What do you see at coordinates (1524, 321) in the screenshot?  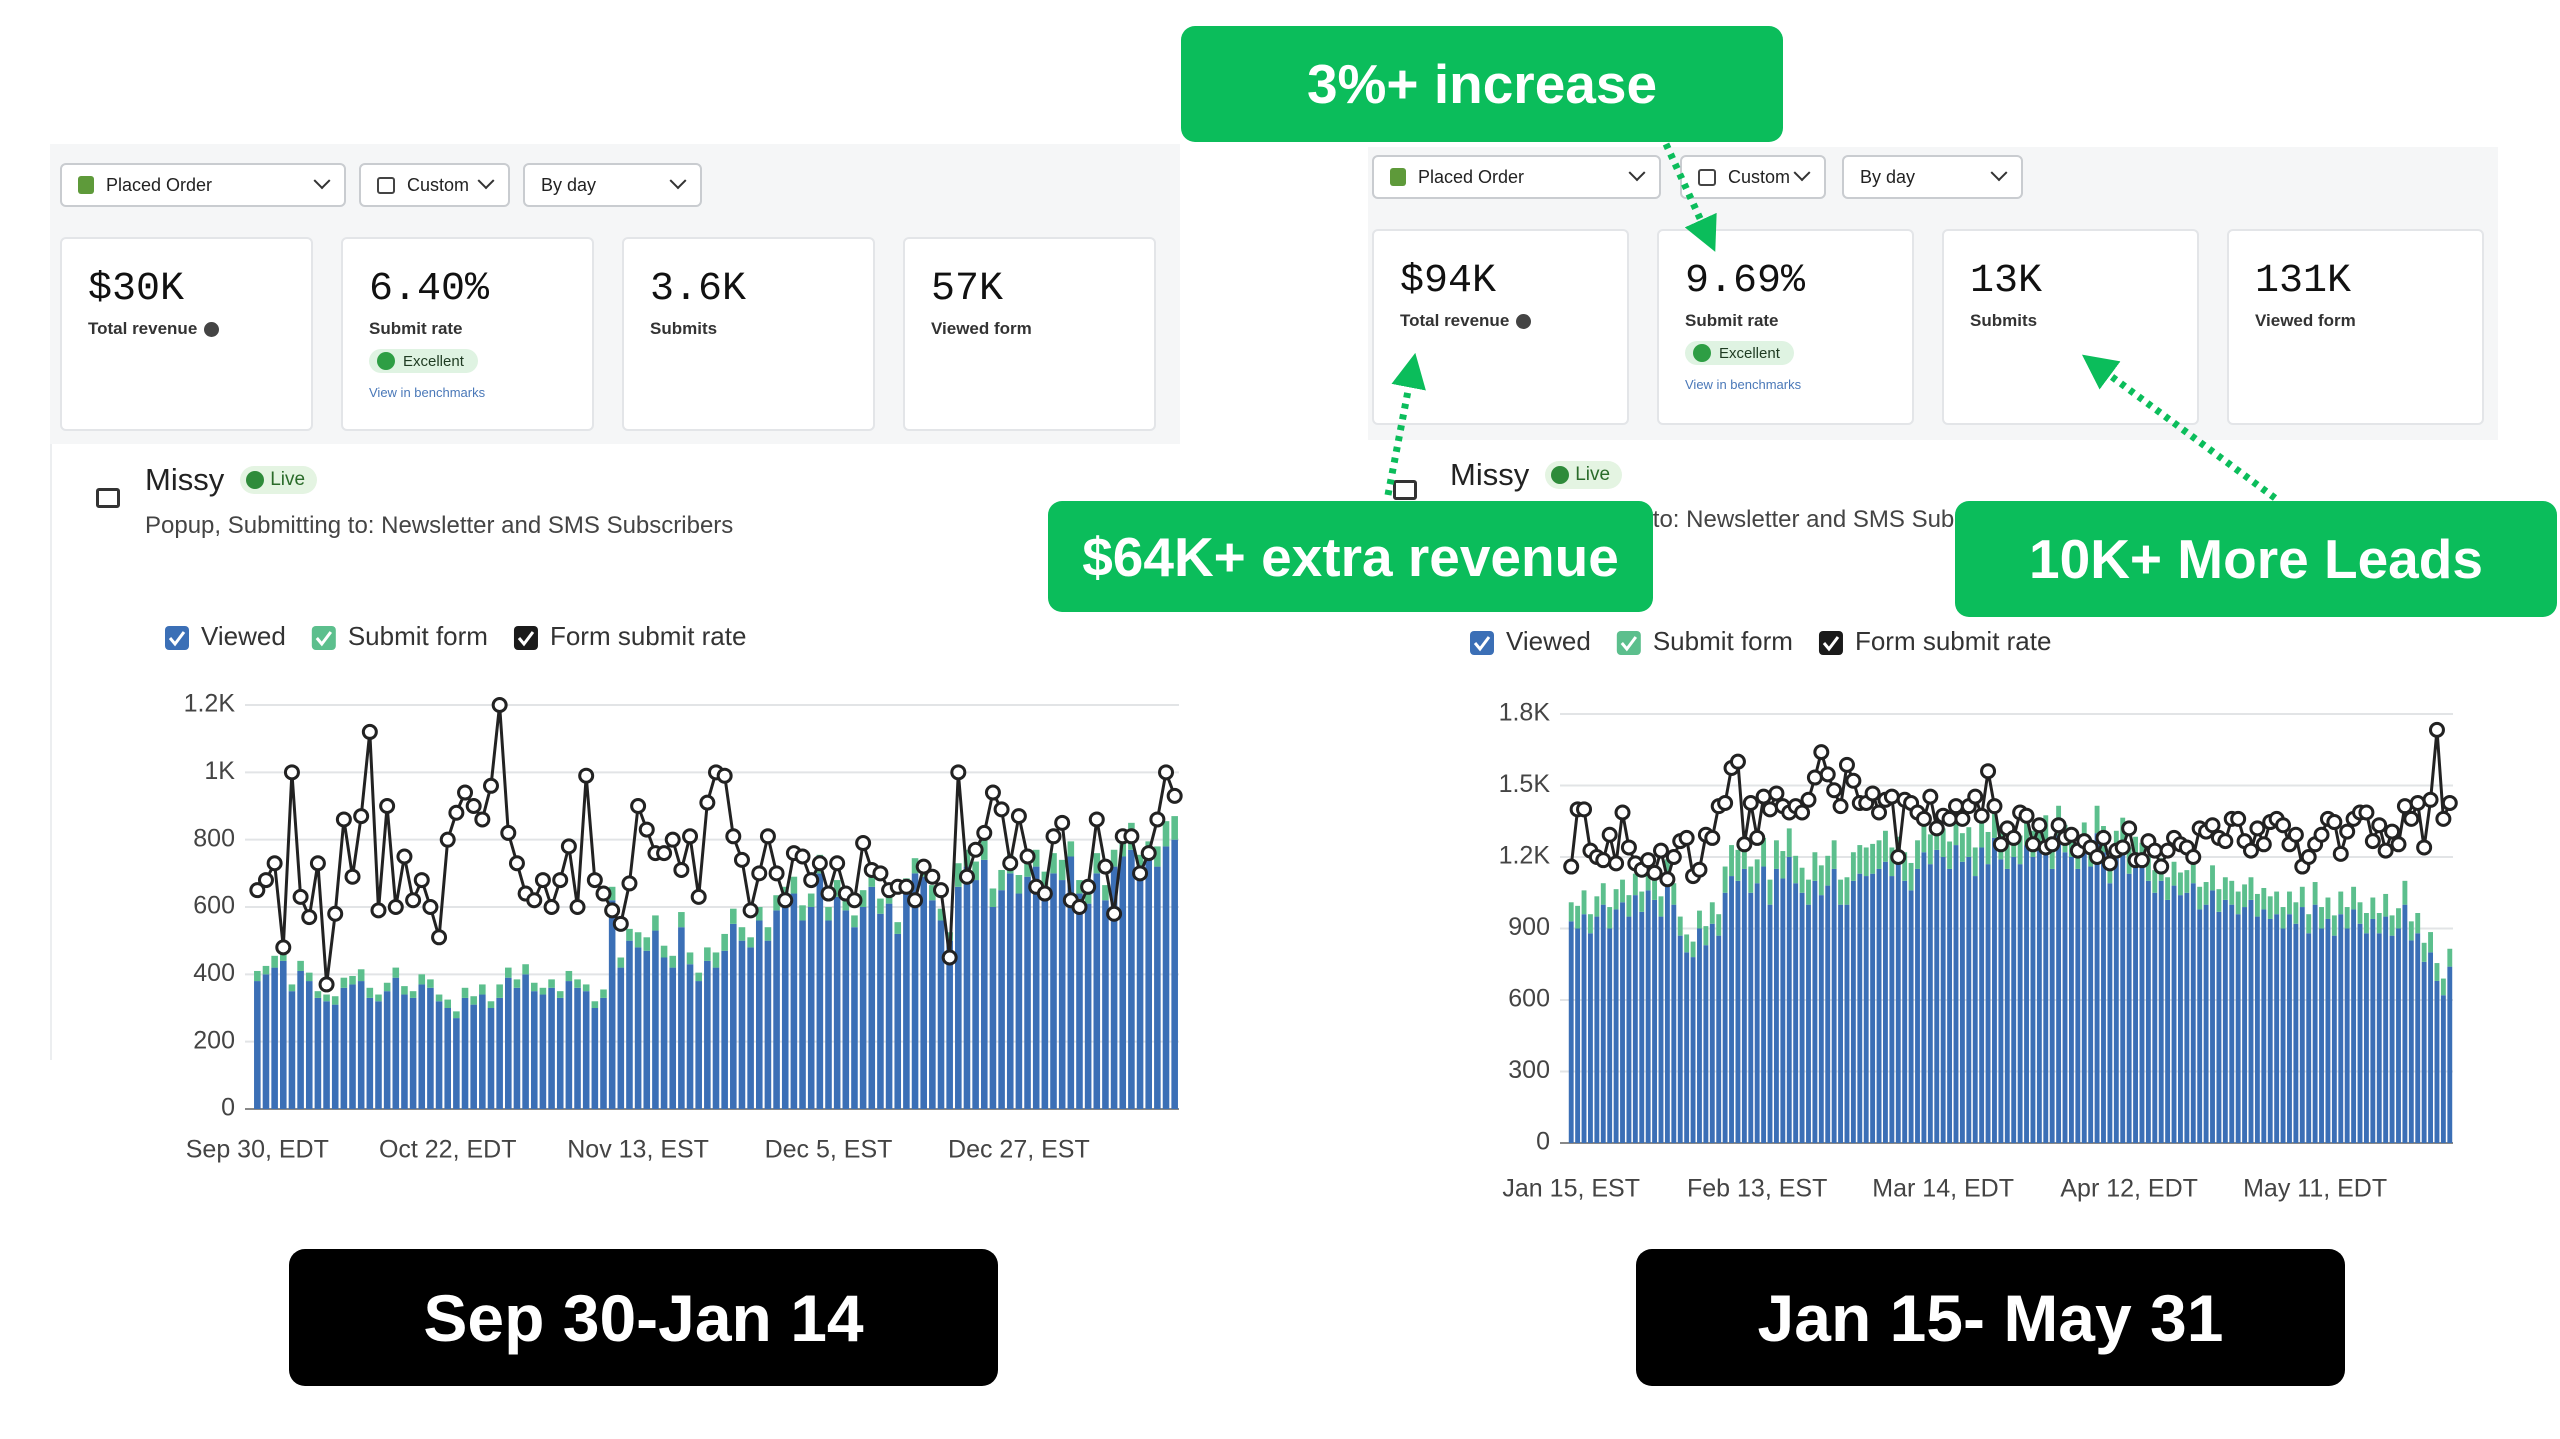 I see `info-icon` at bounding box center [1524, 321].